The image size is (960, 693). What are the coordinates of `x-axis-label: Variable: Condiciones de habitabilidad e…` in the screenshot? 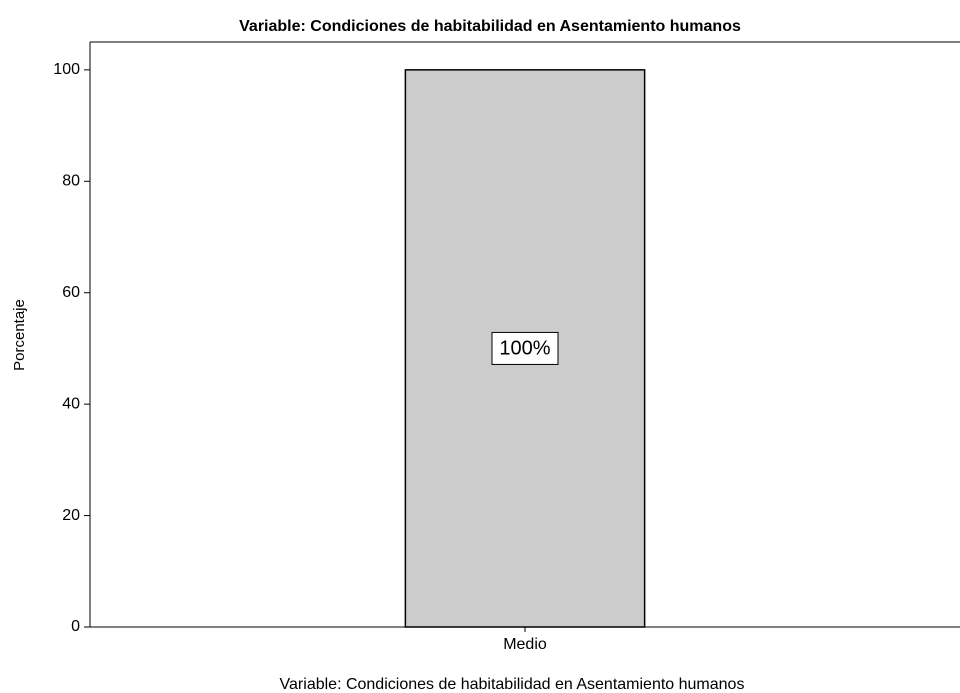 It's located at (512, 684).